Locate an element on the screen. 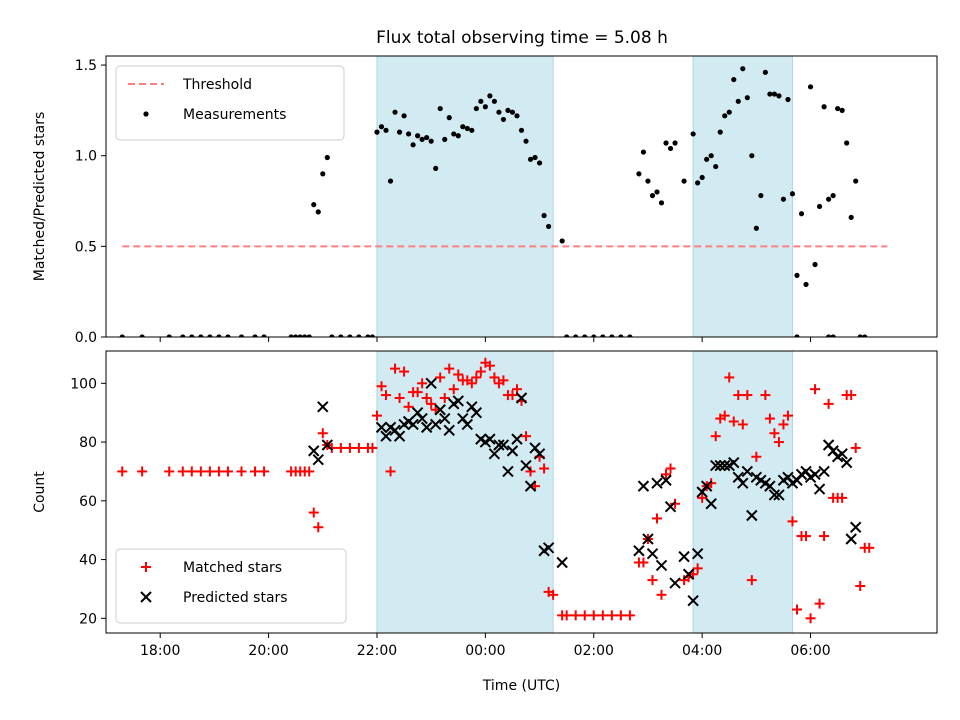 Image resolution: width=960 pixels, height=720 pixels. x-tick-label-6: 06:00 is located at coordinates (810, 651).